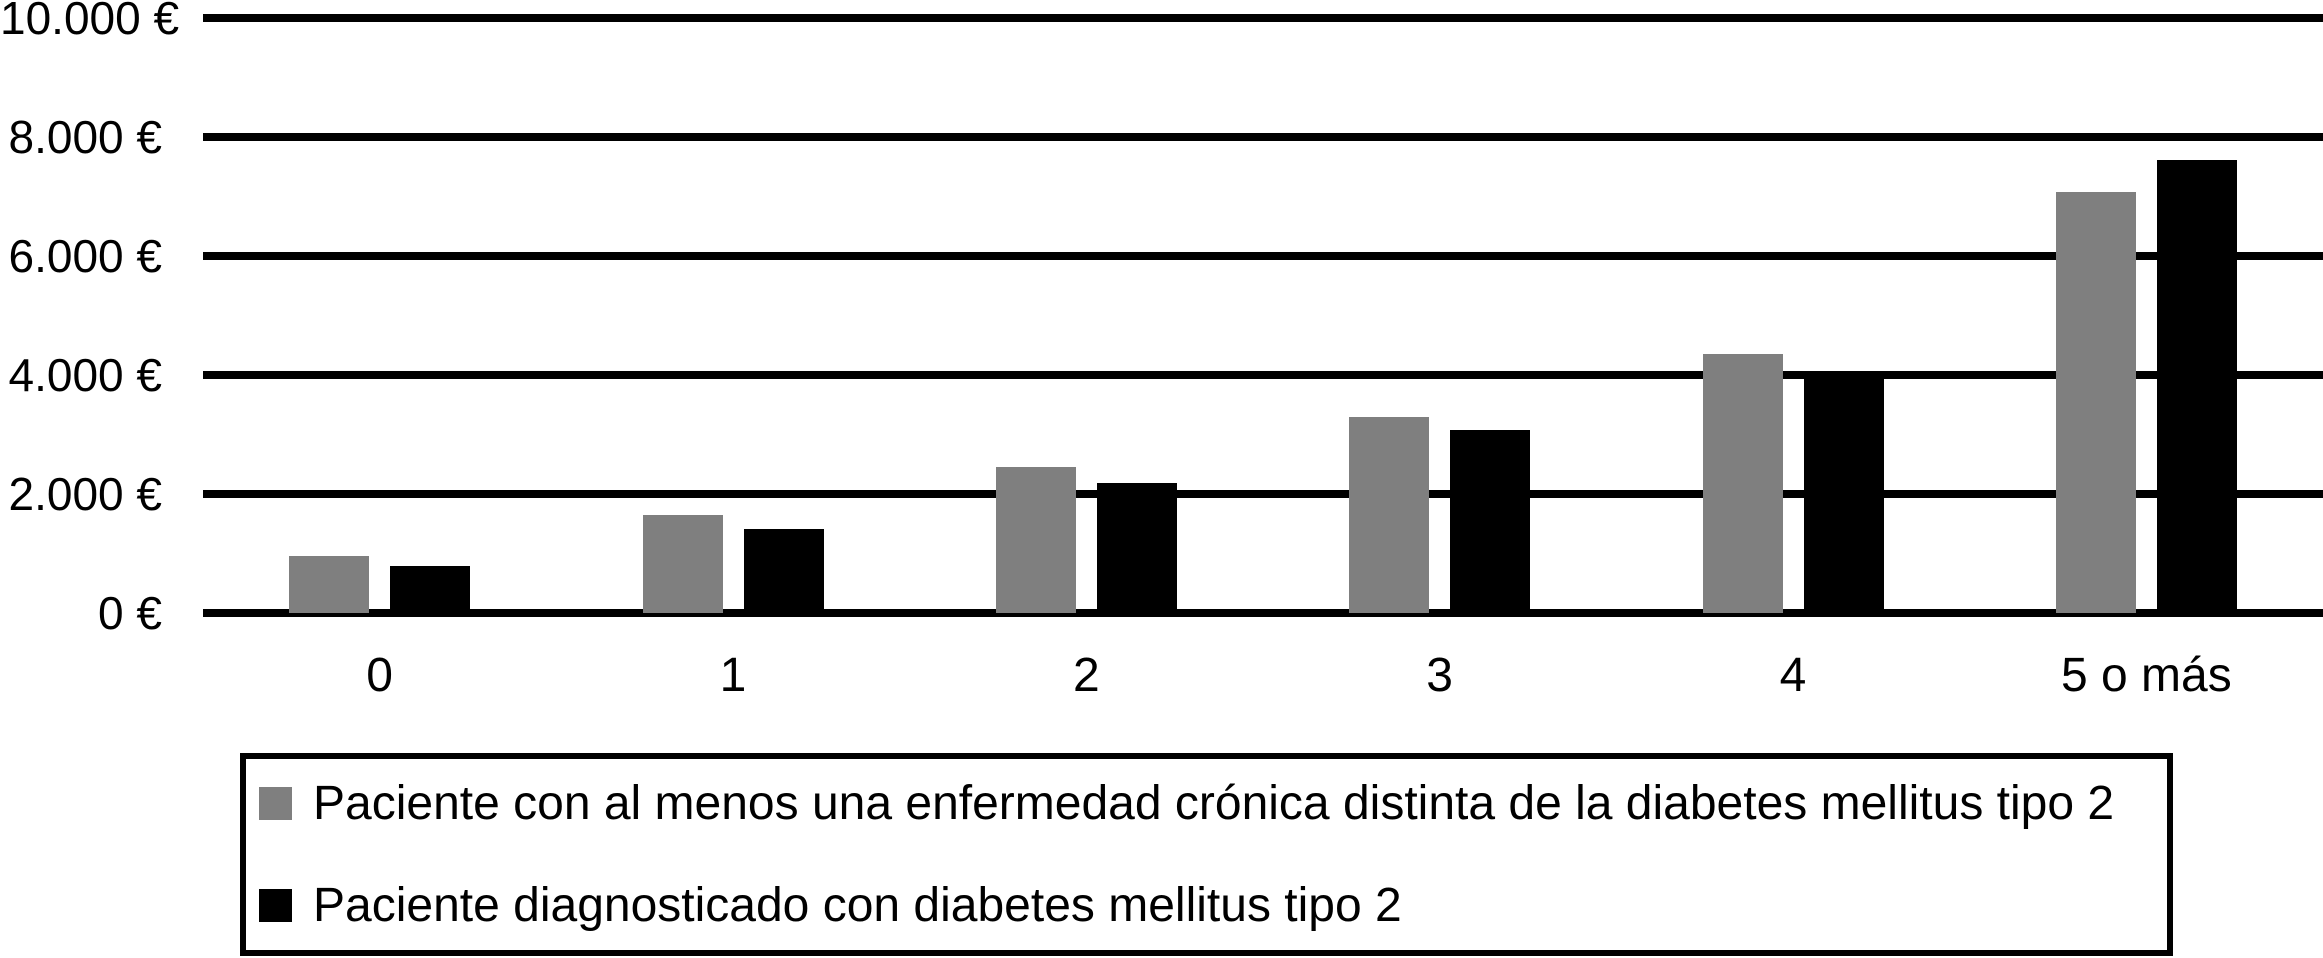  Describe the element at coordinates (1793, 675) in the screenshot. I see `x-tick-label: 4` at that location.